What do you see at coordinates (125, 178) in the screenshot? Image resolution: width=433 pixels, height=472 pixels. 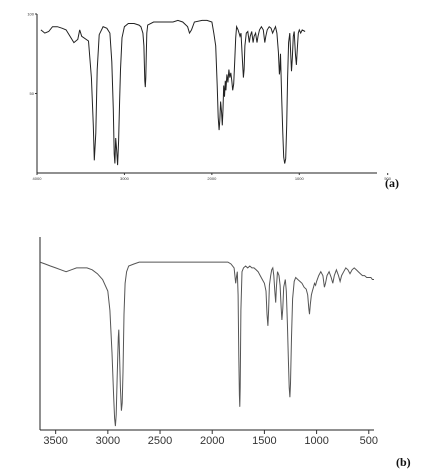 I see `panel-a-x-tick-label: 3000` at bounding box center [125, 178].